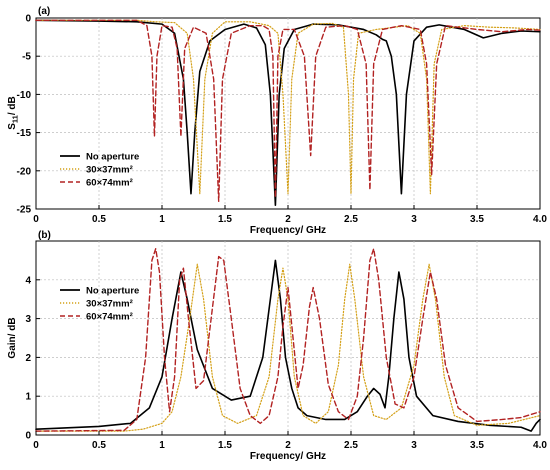 This screenshot has width=550, height=470. Describe the element at coordinates (44, 235) in the screenshot. I see `panel-label-b: (b)` at that location.